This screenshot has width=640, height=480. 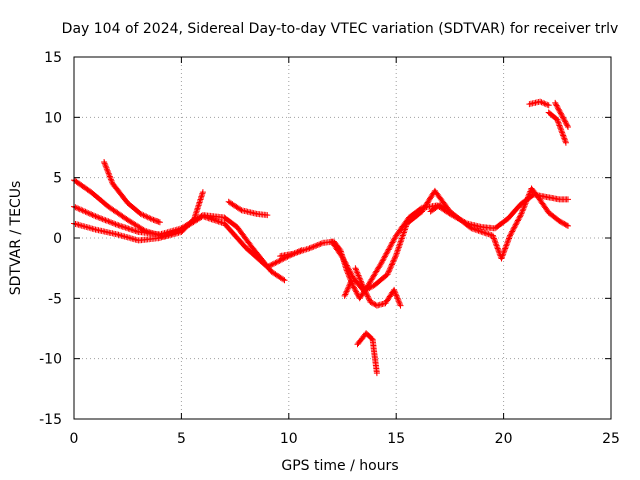 I want to click on series-track-i, so click(x=348, y=288).